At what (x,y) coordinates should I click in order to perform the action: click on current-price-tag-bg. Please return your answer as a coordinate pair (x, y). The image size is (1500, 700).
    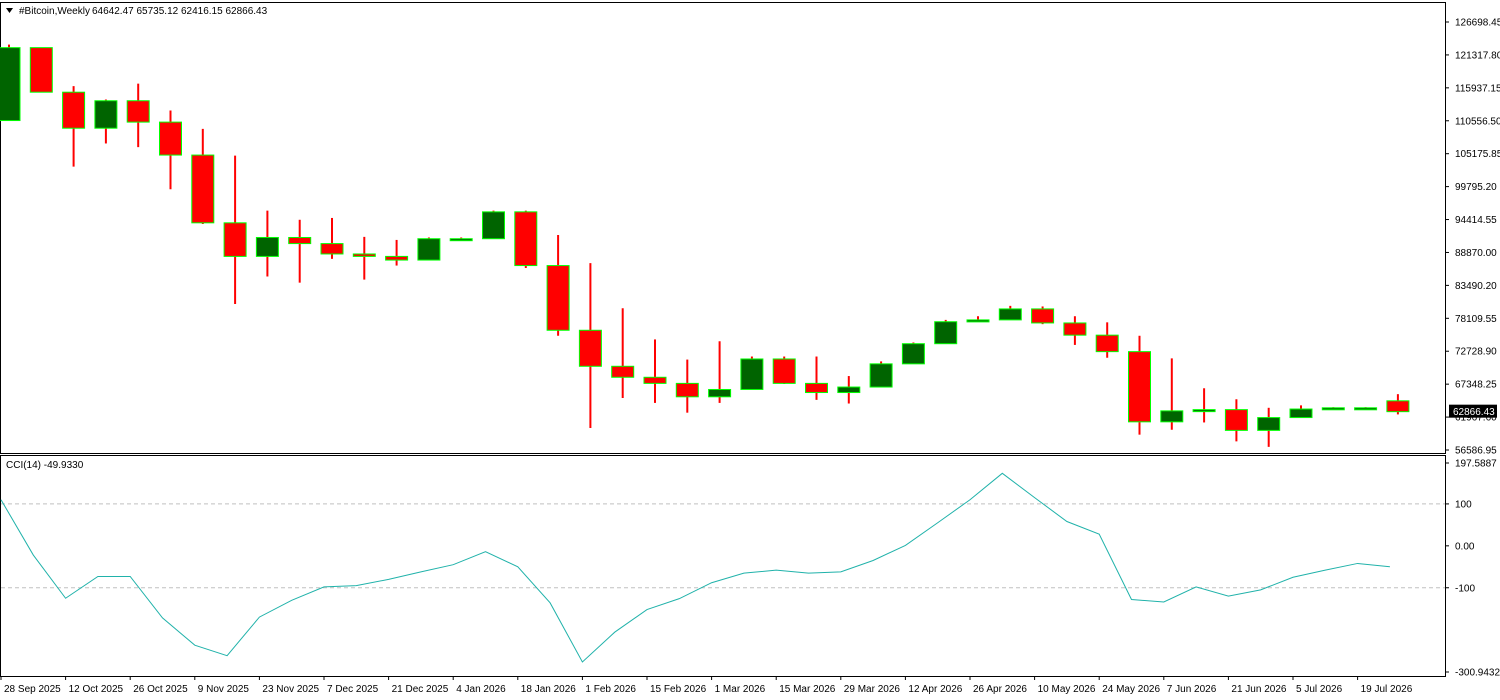
    Looking at the image, I should click on (1473, 411).